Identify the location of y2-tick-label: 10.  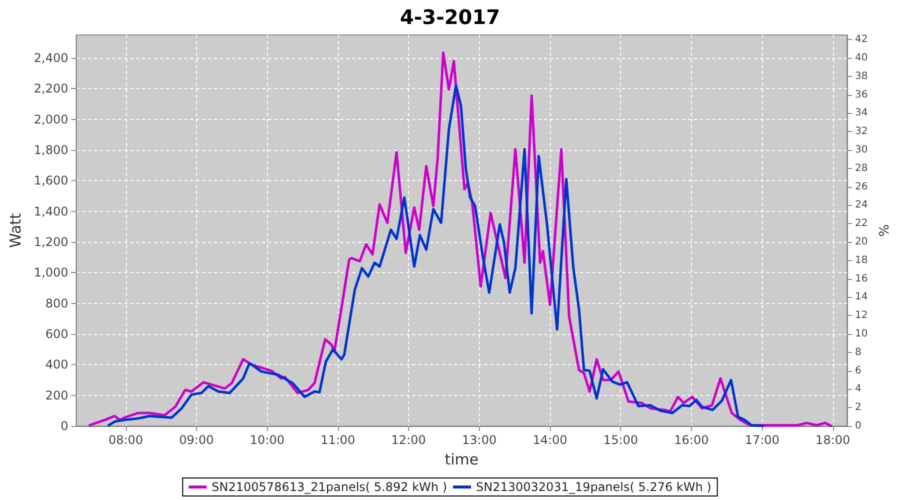
(861, 334).